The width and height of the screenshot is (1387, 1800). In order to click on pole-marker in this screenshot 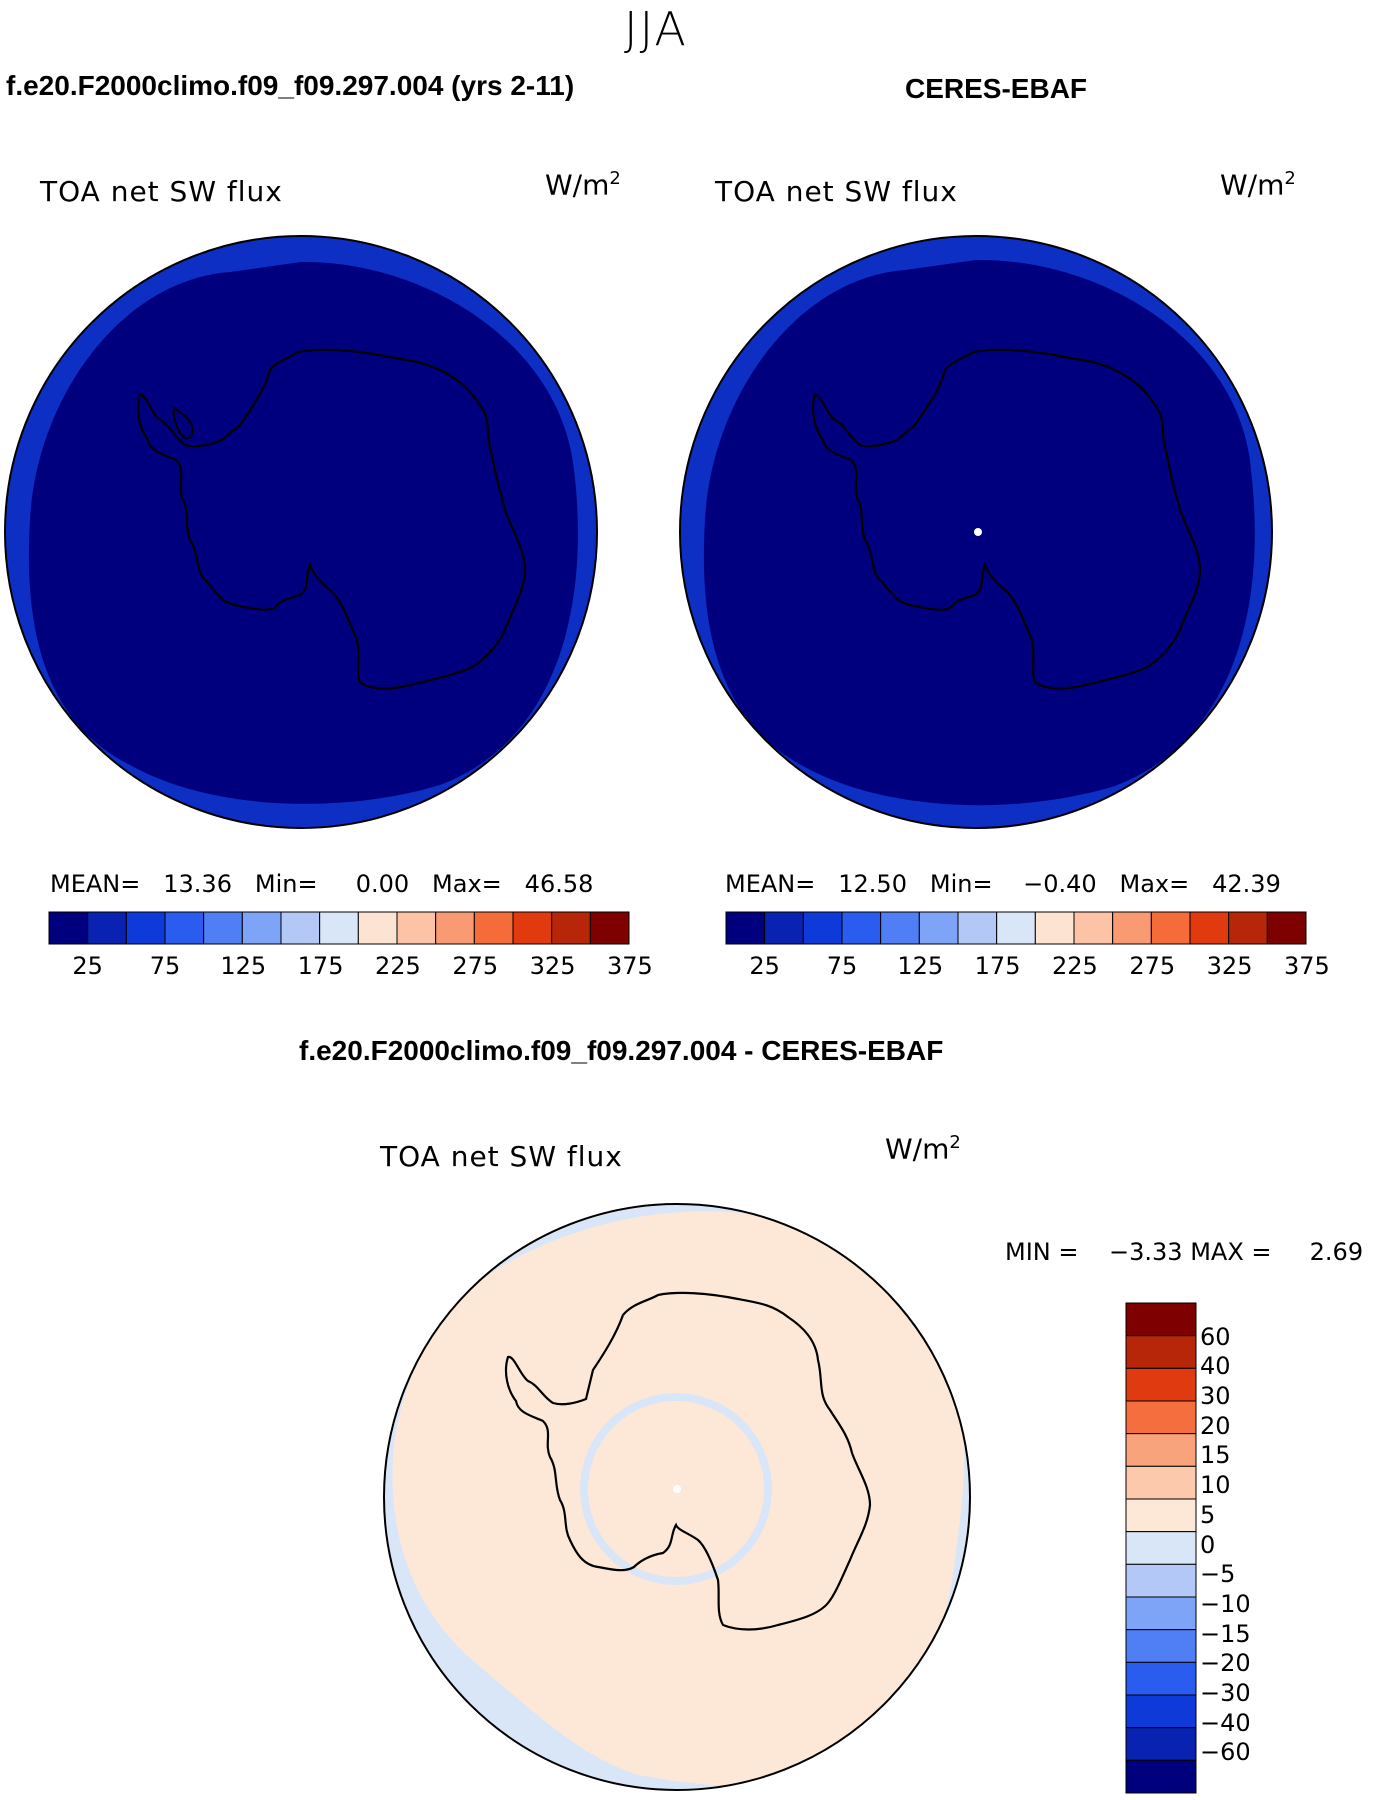, I will do `click(978, 532)`.